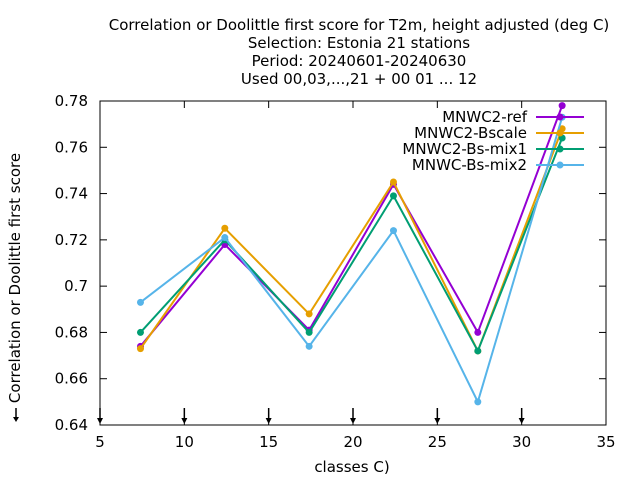  I want to click on x-tick-label: 25, so click(437, 442).